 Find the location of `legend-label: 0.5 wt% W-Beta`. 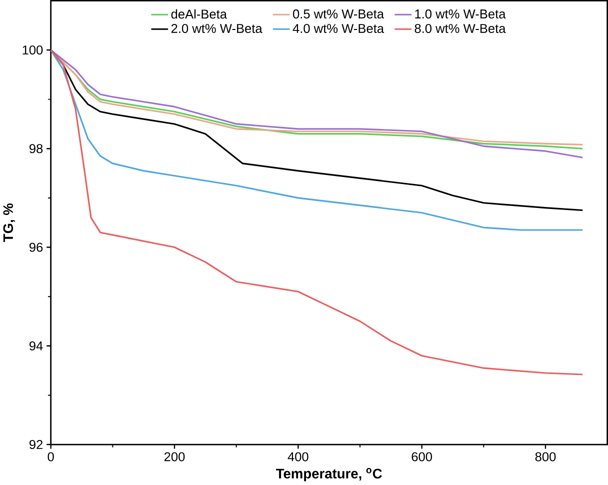

legend-label: 0.5 wt% W-Beta is located at coordinates (338, 14).